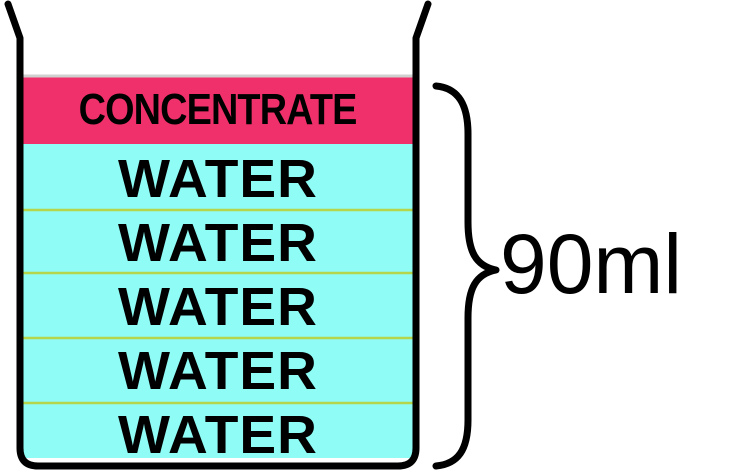 This screenshot has height=472, width=741. What do you see at coordinates (466, 276) in the screenshot?
I see `volume-brace` at bounding box center [466, 276].